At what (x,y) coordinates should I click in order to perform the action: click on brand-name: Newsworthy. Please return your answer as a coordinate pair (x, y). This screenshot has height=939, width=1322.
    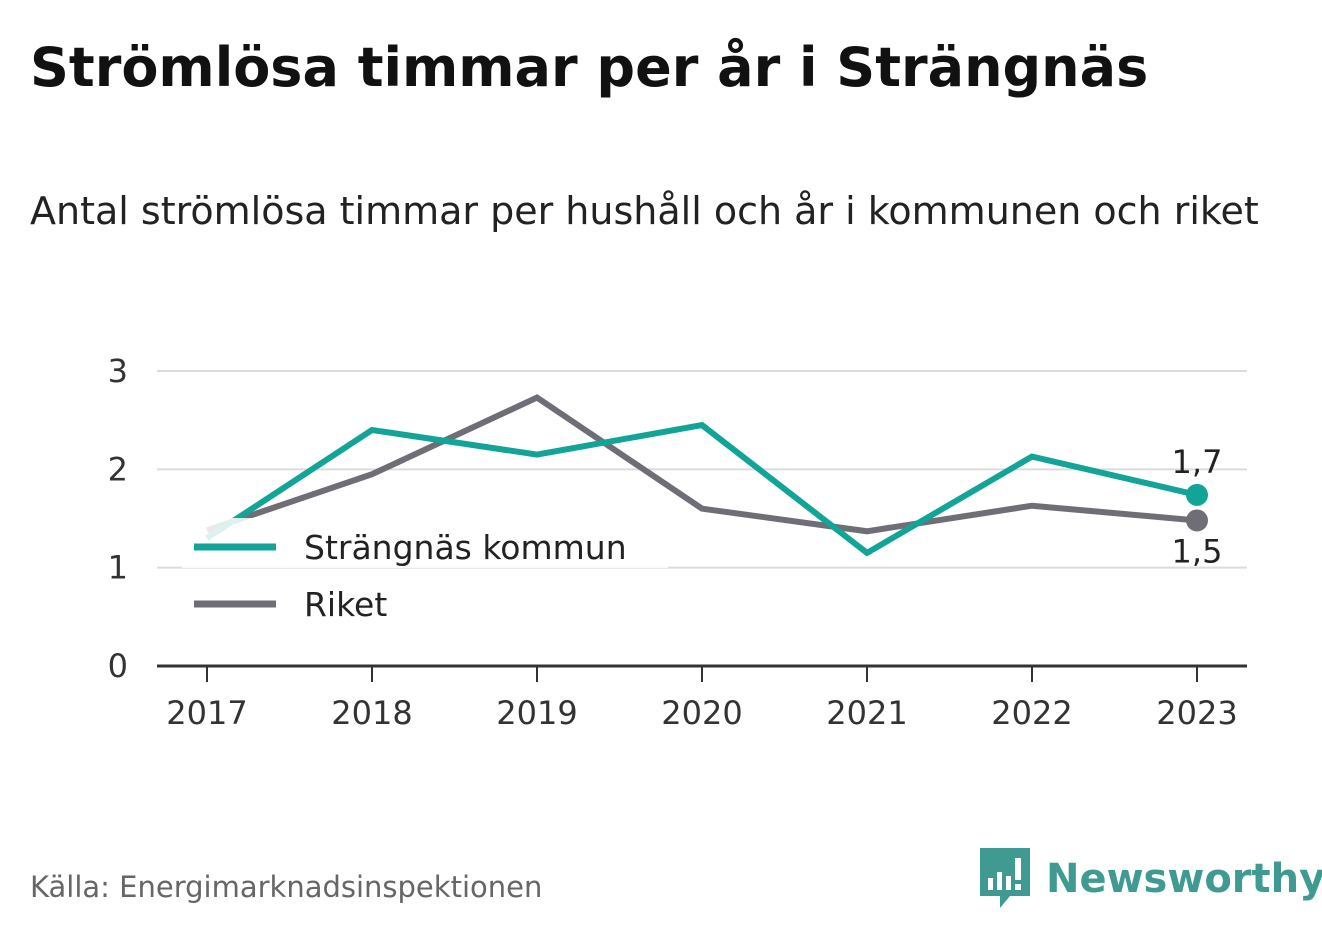
    Looking at the image, I should click on (1184, 879).